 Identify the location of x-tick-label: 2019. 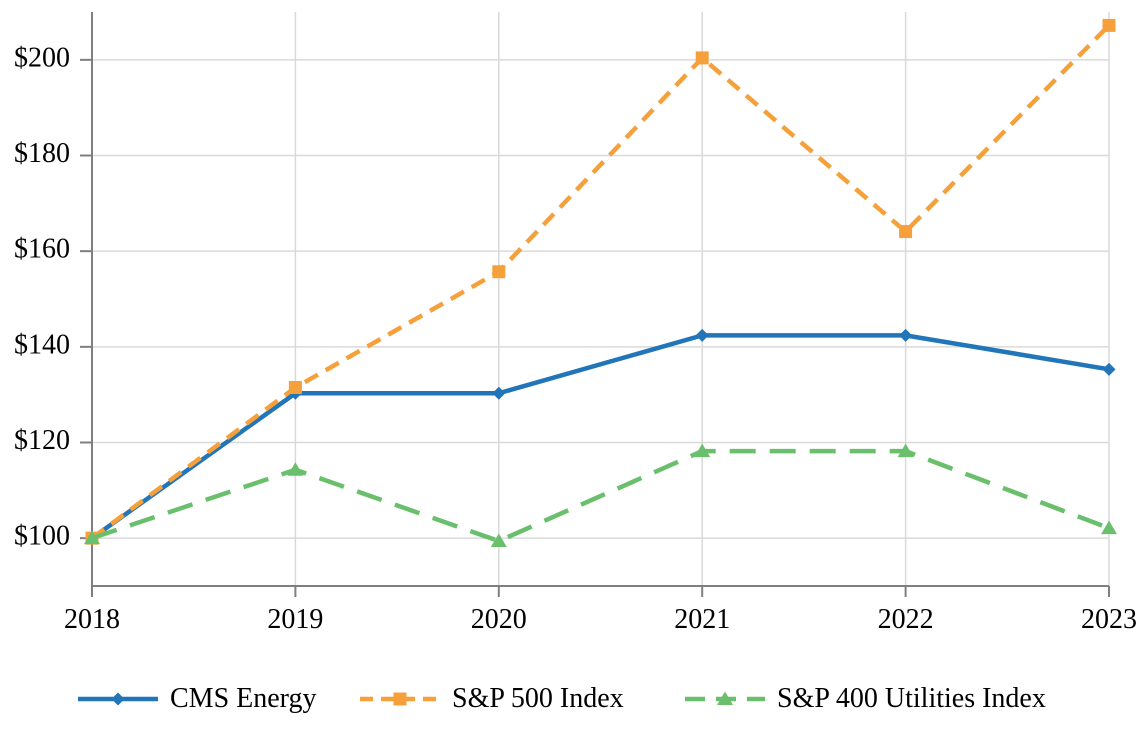
(295, 619).